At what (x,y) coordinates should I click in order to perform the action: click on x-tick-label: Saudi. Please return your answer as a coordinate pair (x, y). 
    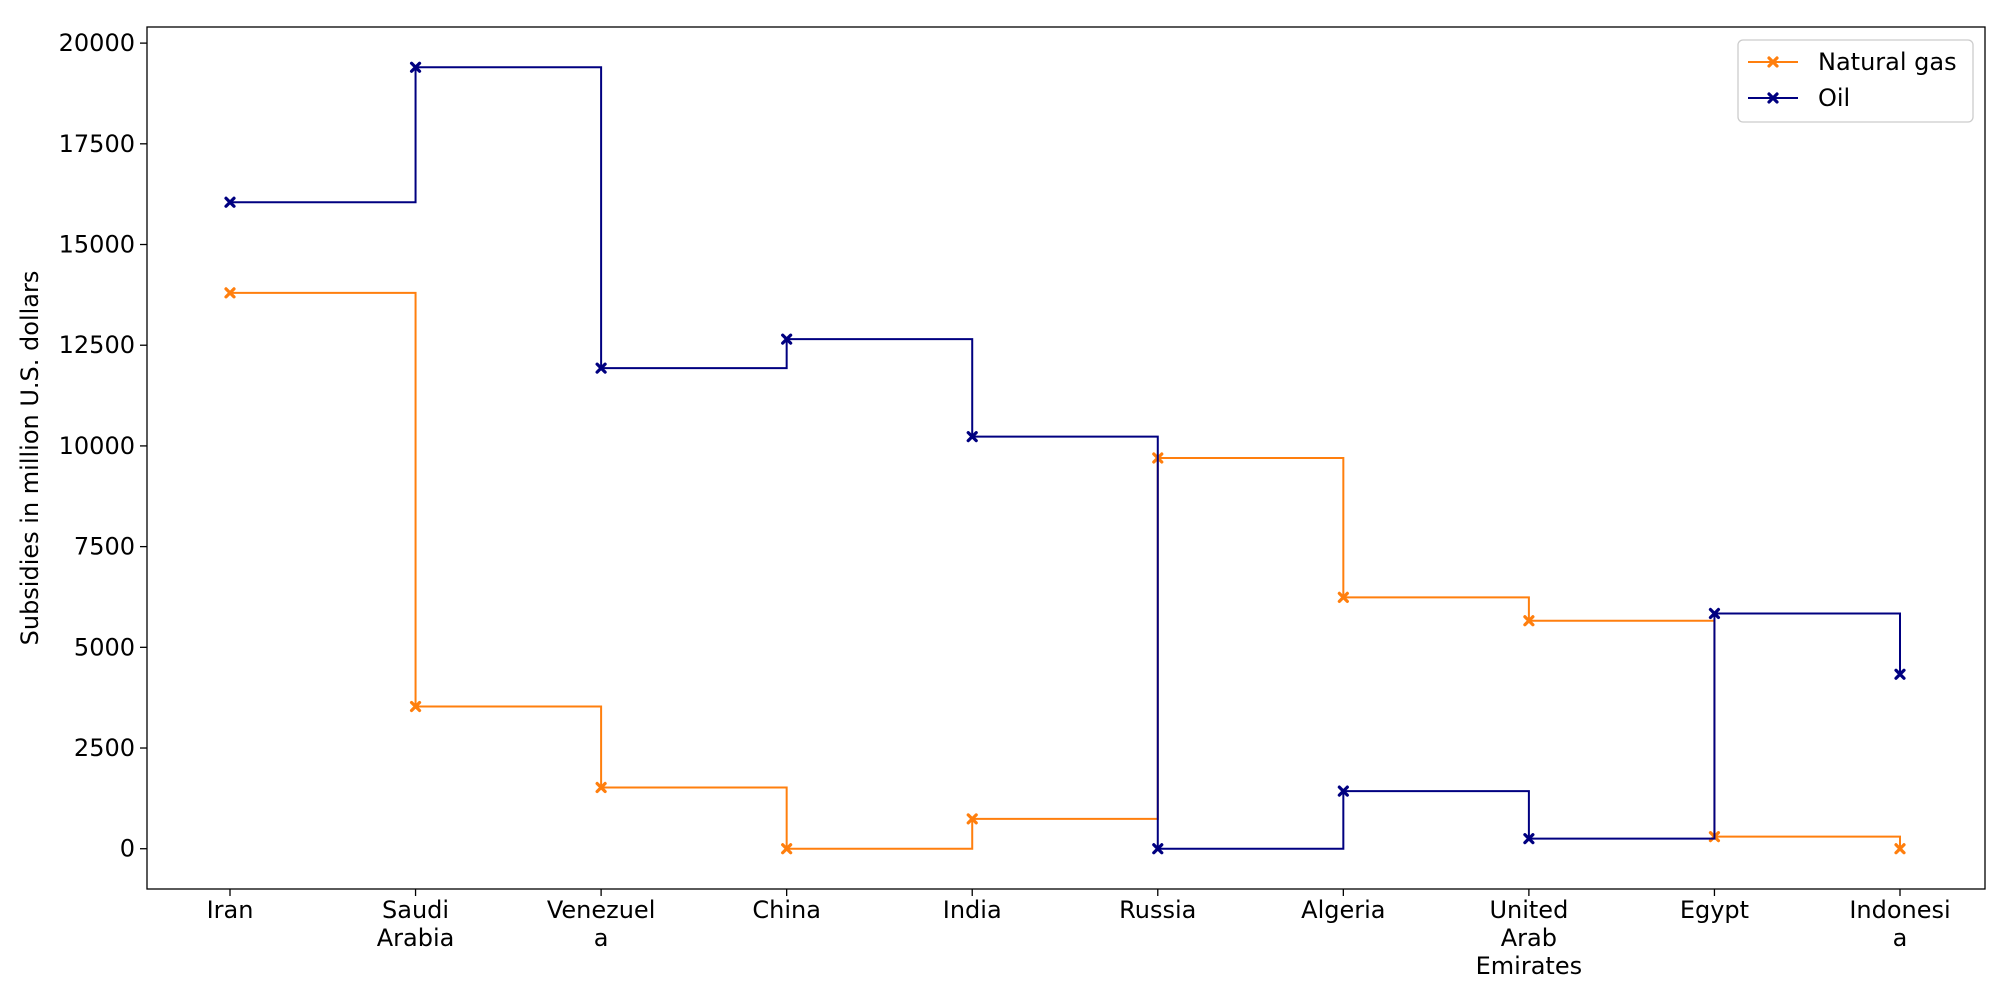
    Looking at the image, I should click on (415, 910).